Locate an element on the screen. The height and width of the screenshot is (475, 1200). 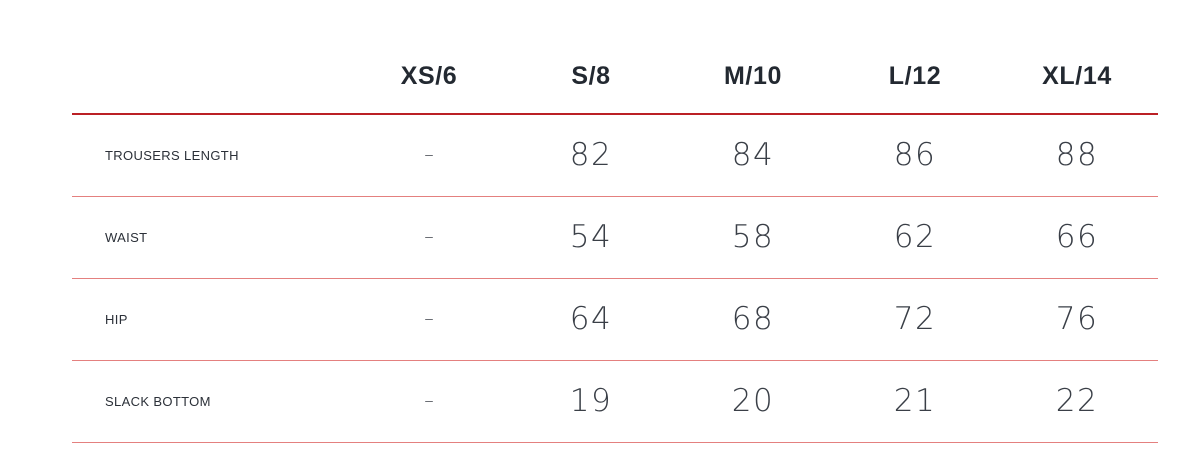
cell-trousers-length-xs: – is located at coordinates (429, 155).